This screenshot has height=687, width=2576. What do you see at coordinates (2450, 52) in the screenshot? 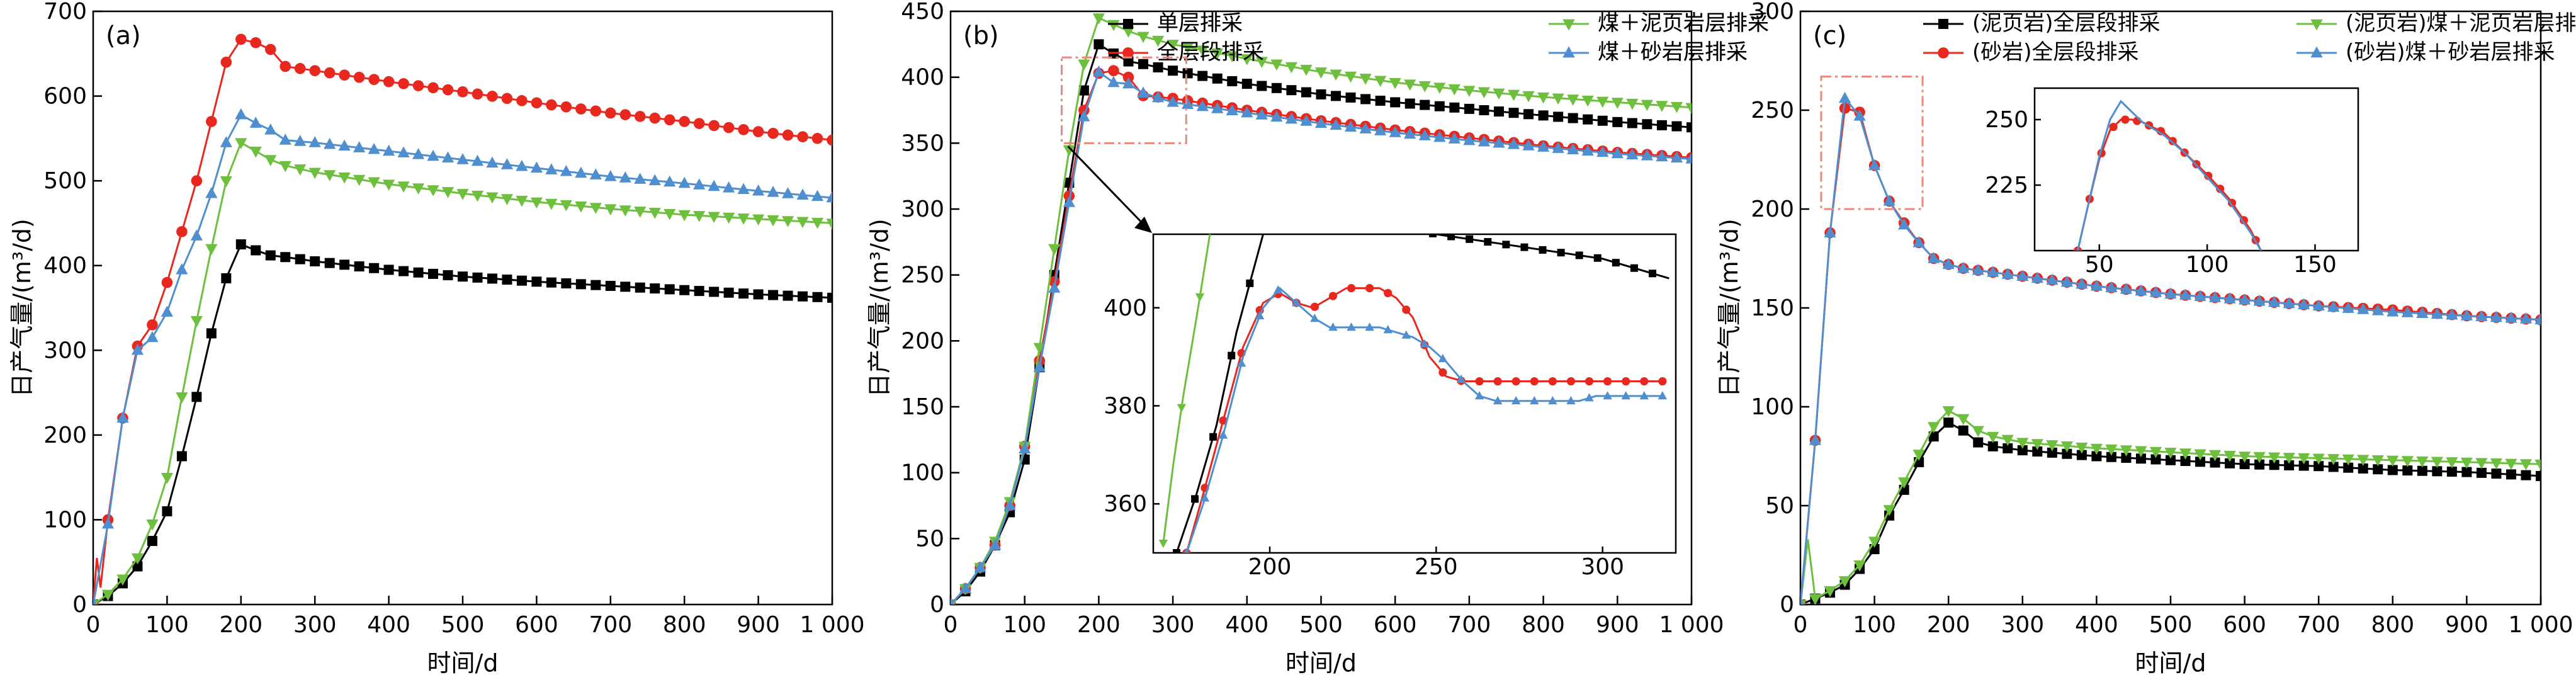
I see `legend-label: (砂岩)煤＋砂岩层排采` at bounding box center [2450, 52].